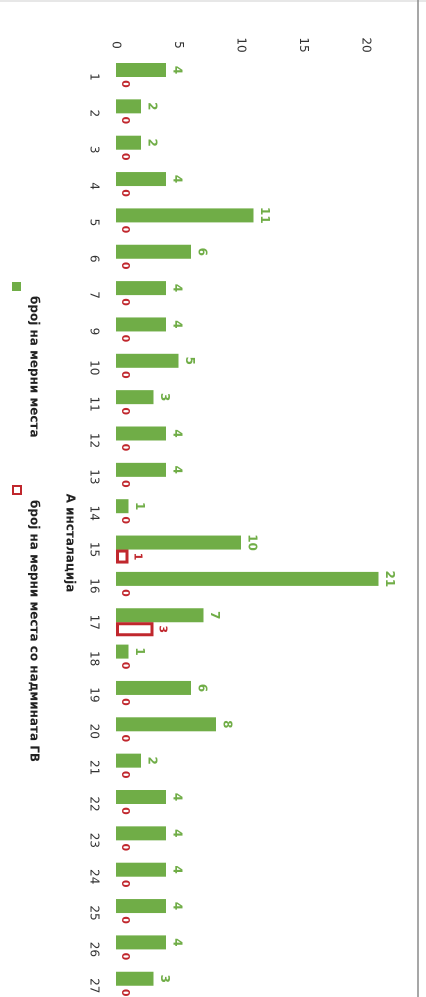 The image size is (426, 997). Describe the element at coordinates (95, 513) in the screenshot. I see `category-tick-label: 14` at that location.